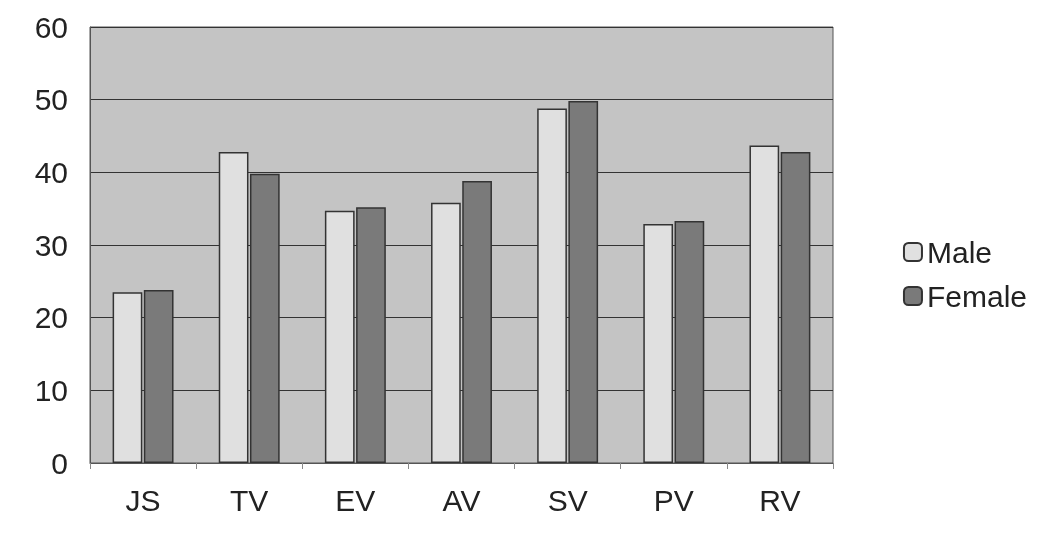  I want to click on y-tick-label: 60, so click(51, 27).